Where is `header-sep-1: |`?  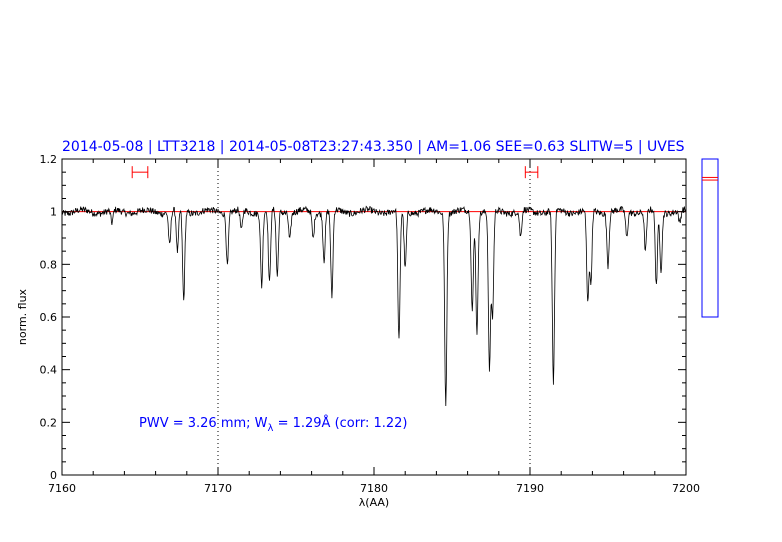 header-sep-1: | is located at coordinates (150, 147).